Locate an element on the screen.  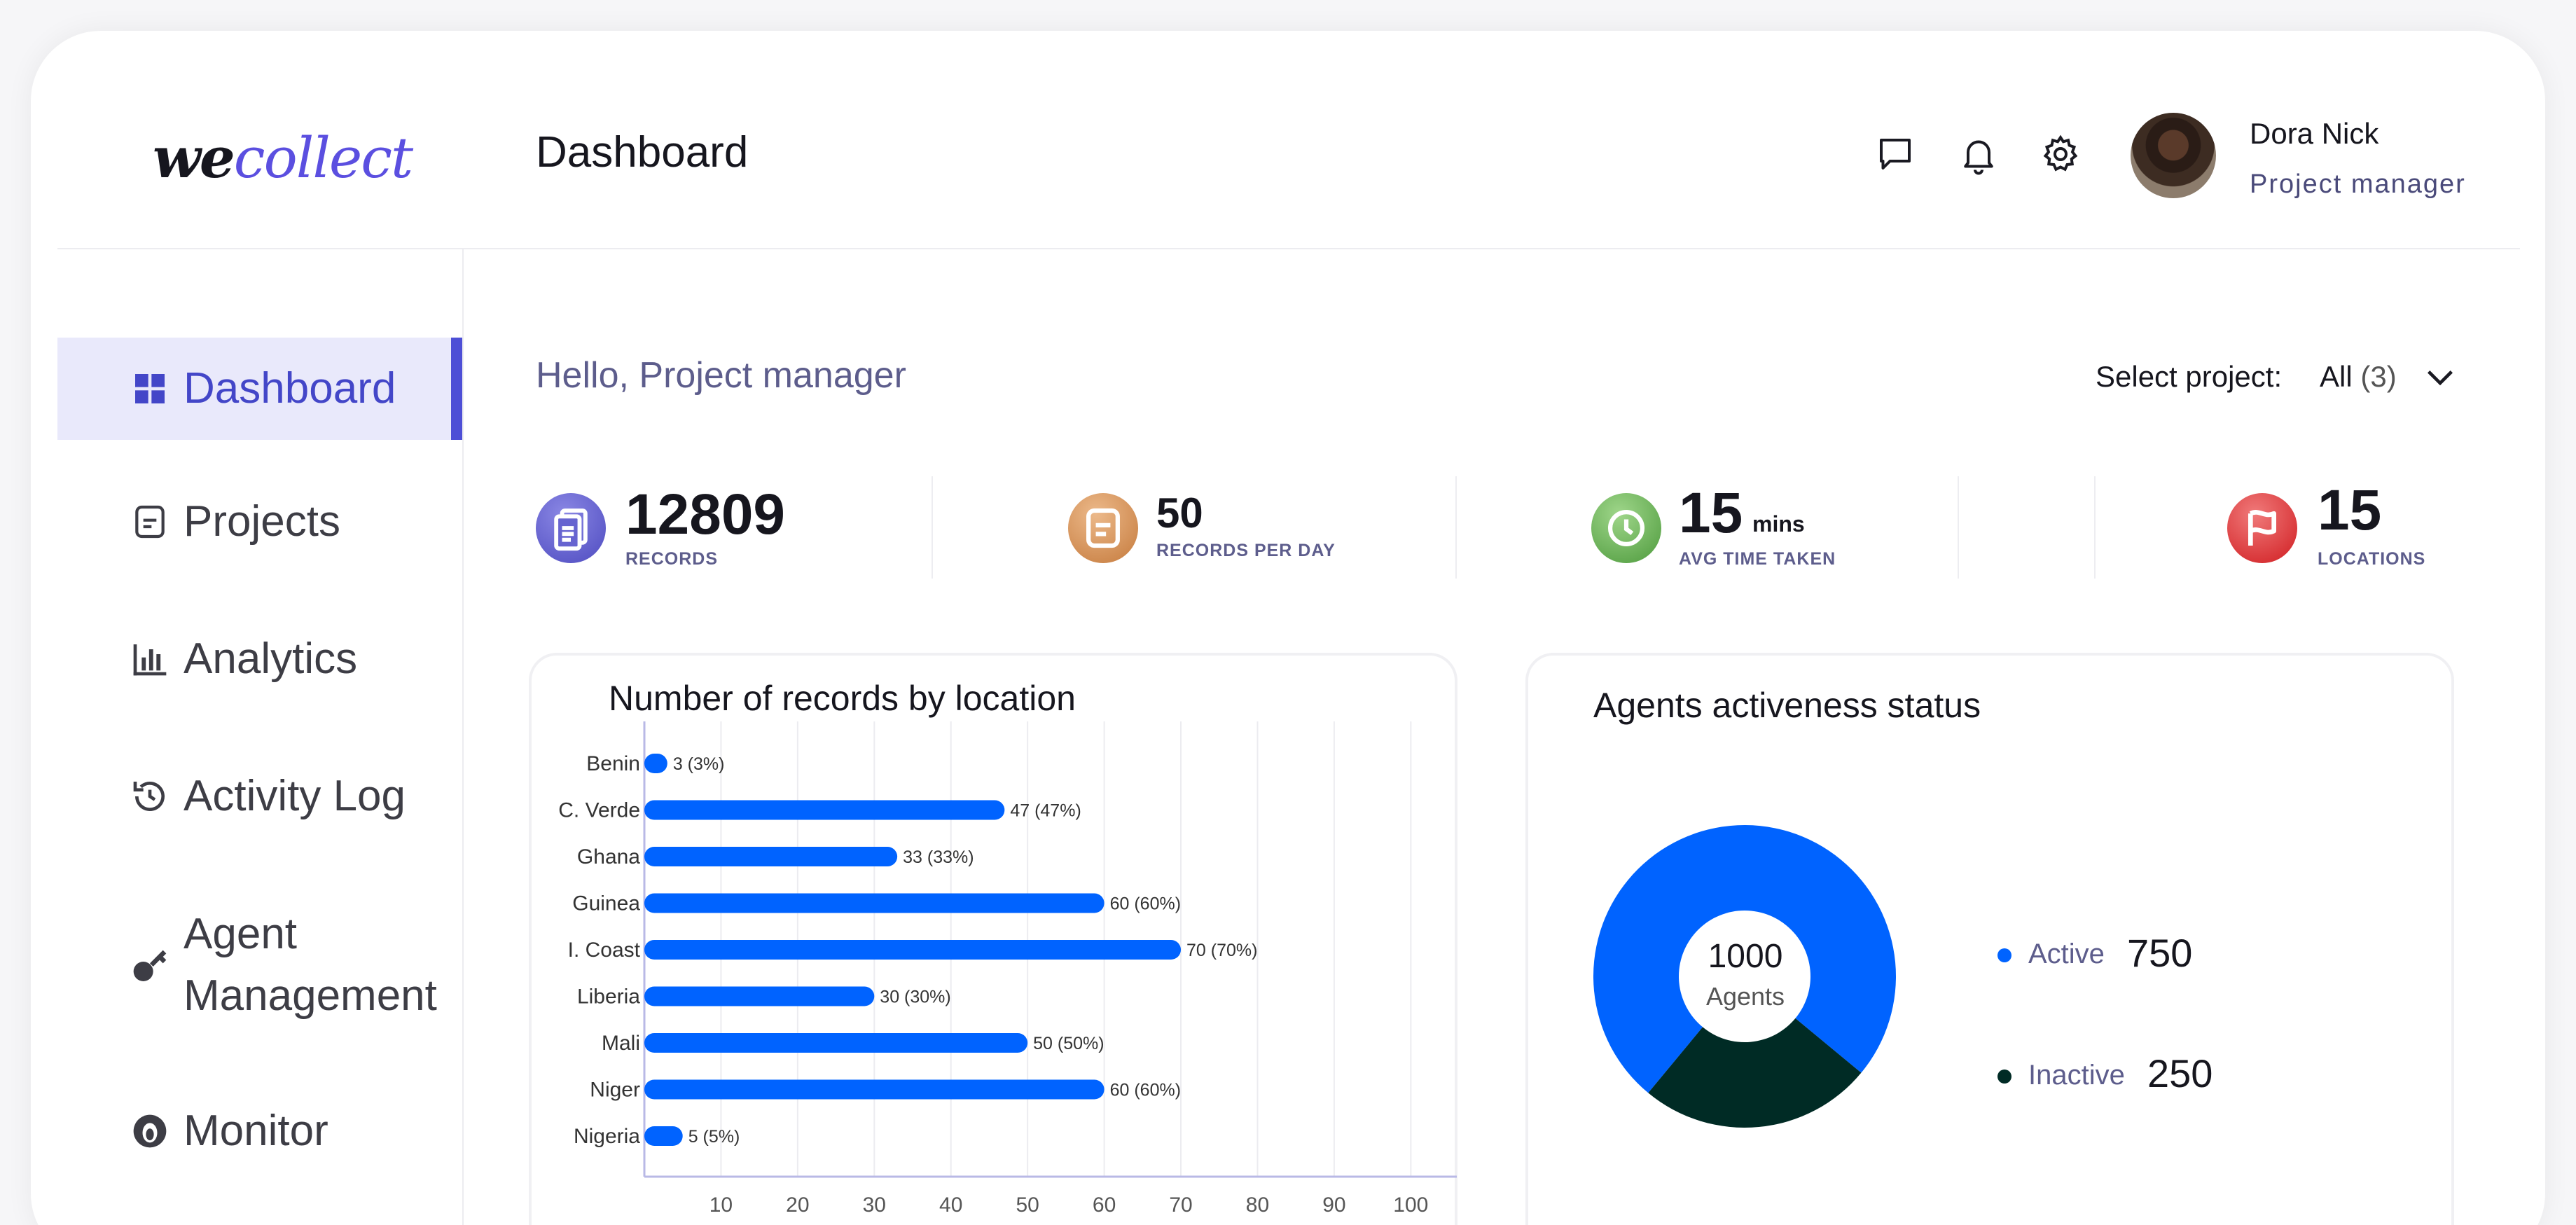
x-tick-label: 40 is located at coordinates (950, 1205).